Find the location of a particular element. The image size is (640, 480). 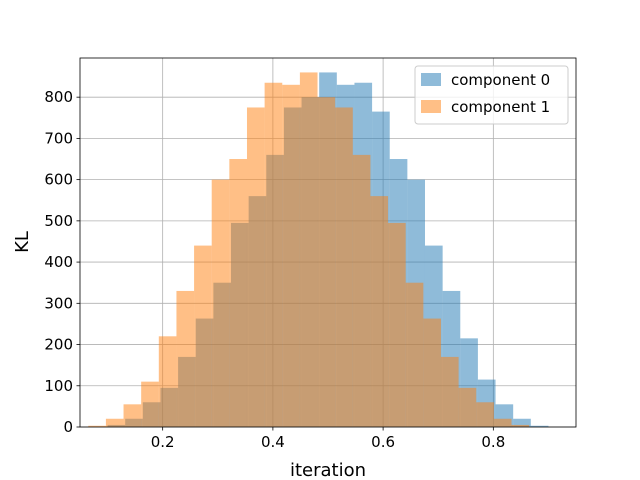

y-tick-label: 500 is located at coordinates (58, 221).